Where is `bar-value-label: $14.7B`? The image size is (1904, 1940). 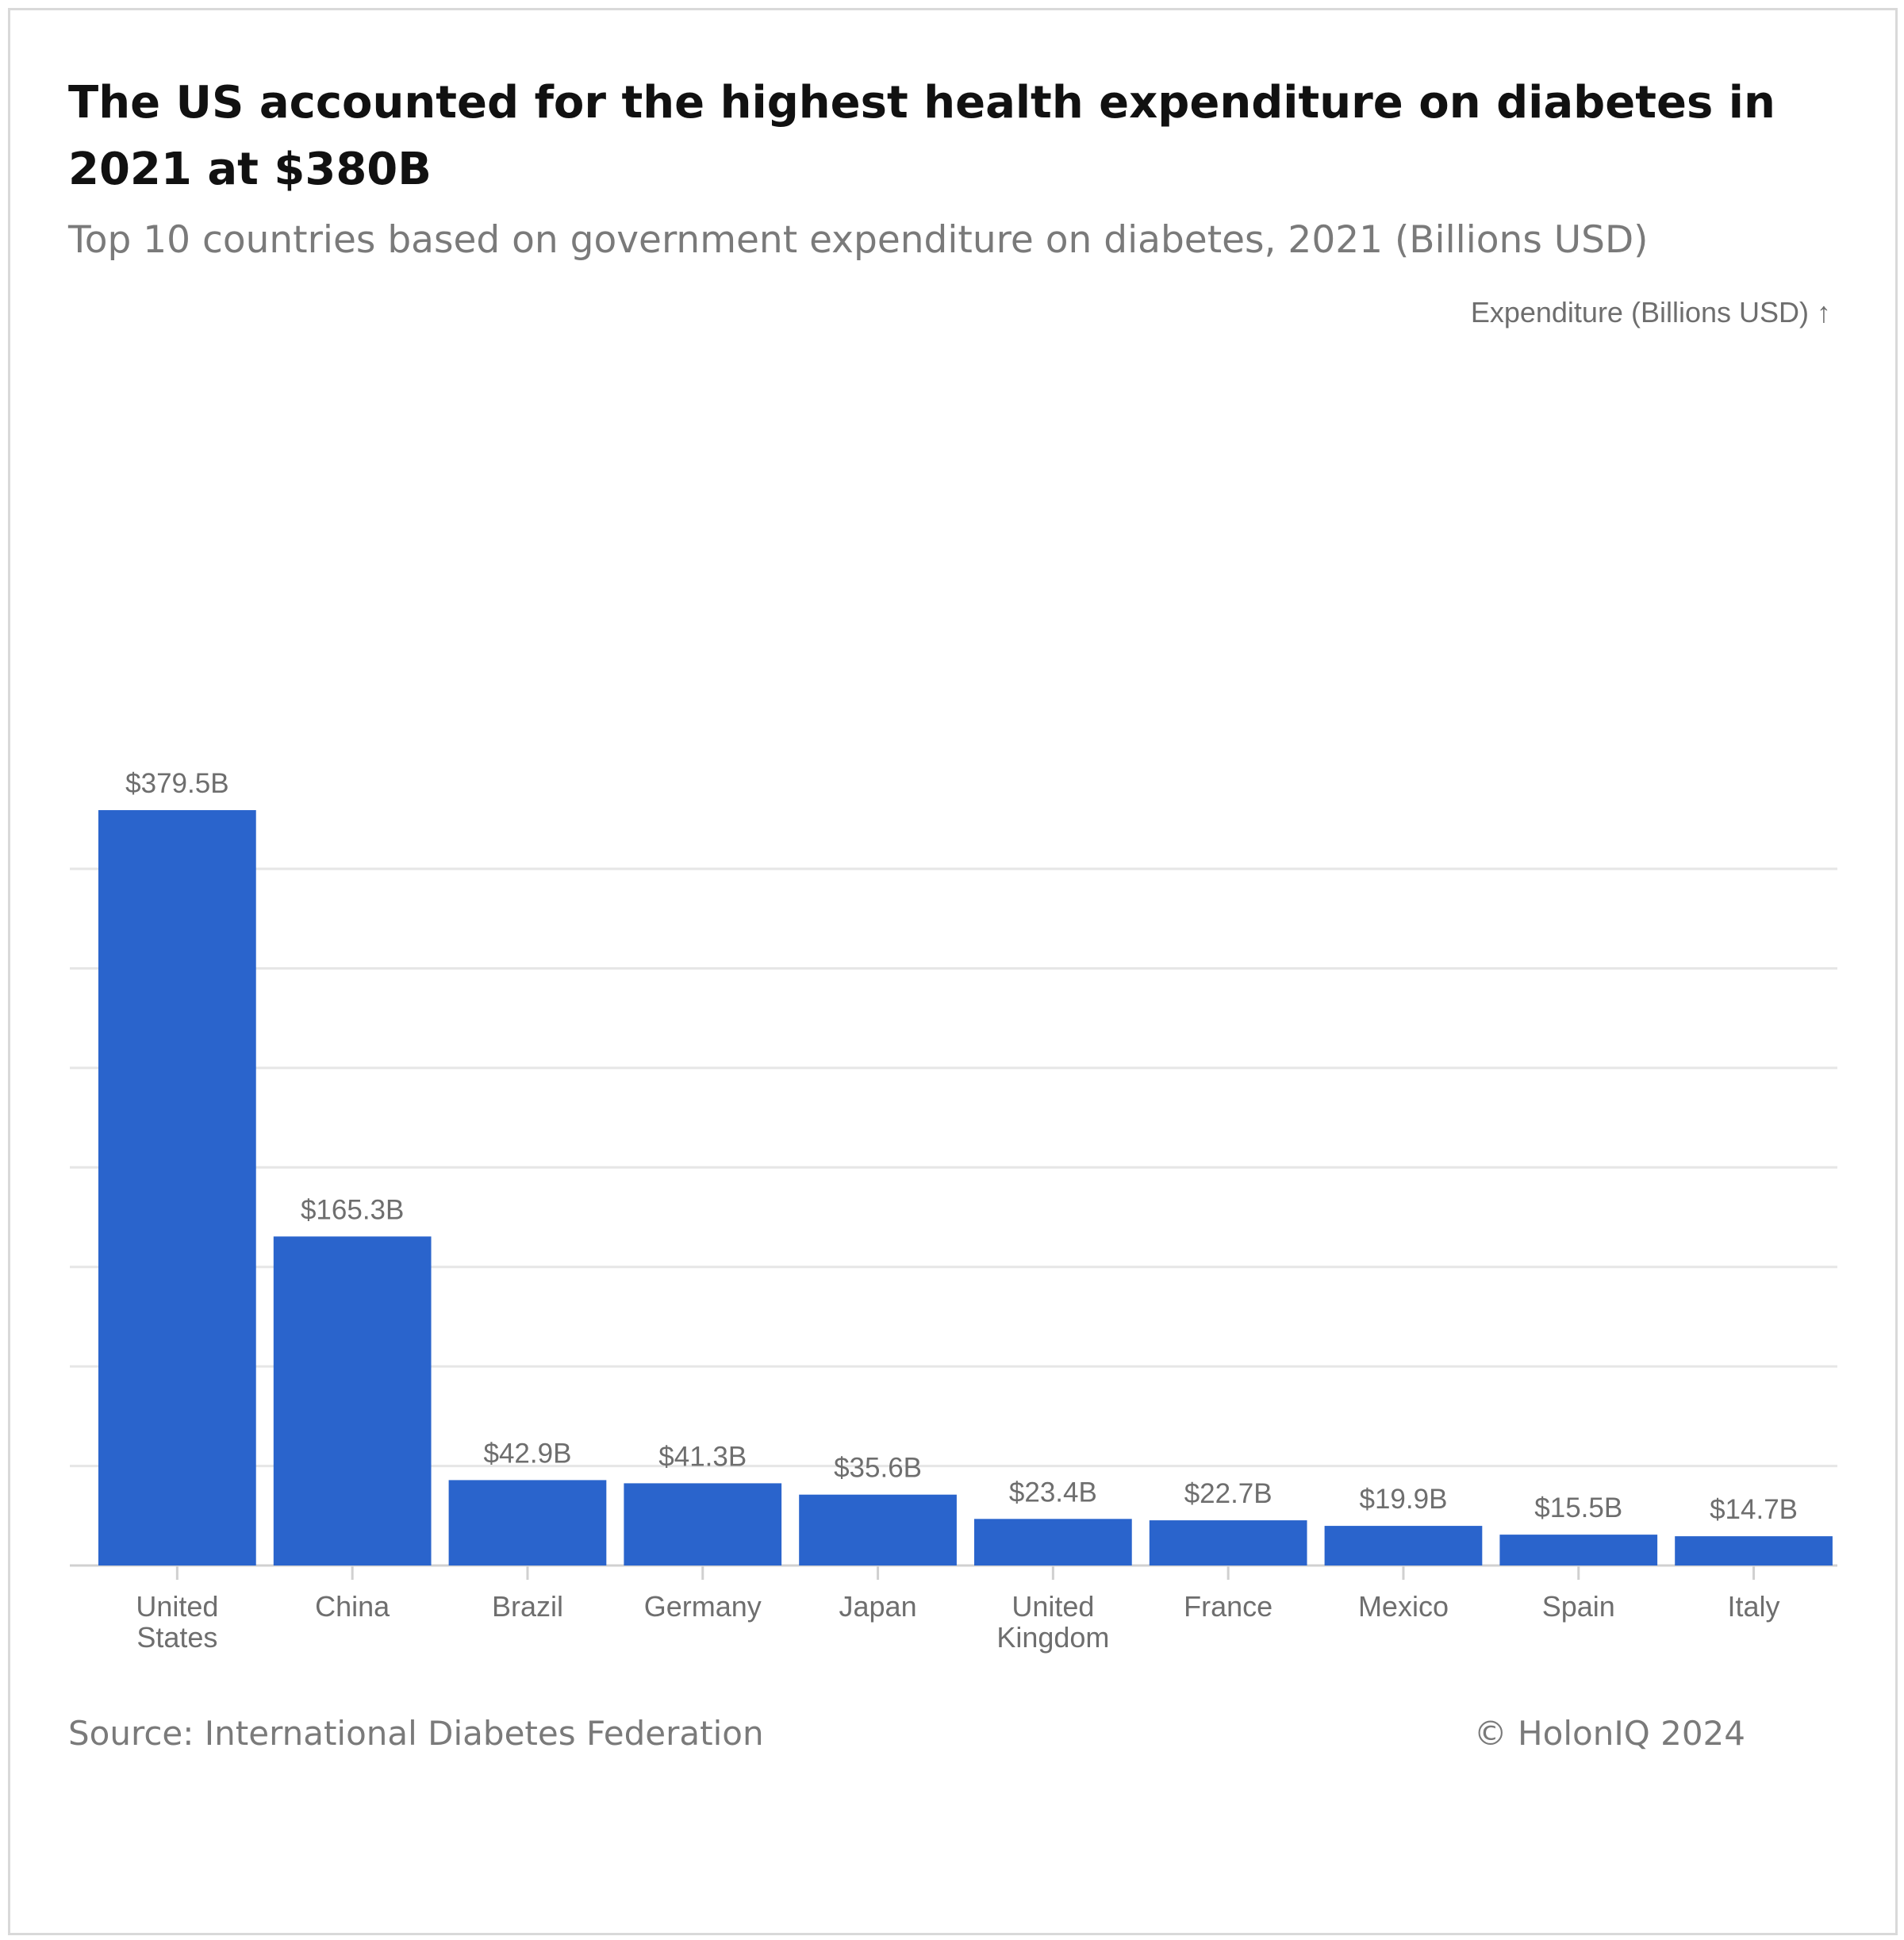
bar-value-label: $14.7B is located at coordinates (1754, 1509).